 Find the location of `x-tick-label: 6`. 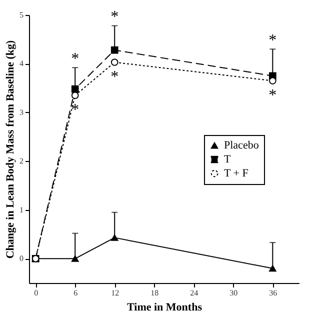

x-tick-label: 6 is located at coordinates (76, 293).